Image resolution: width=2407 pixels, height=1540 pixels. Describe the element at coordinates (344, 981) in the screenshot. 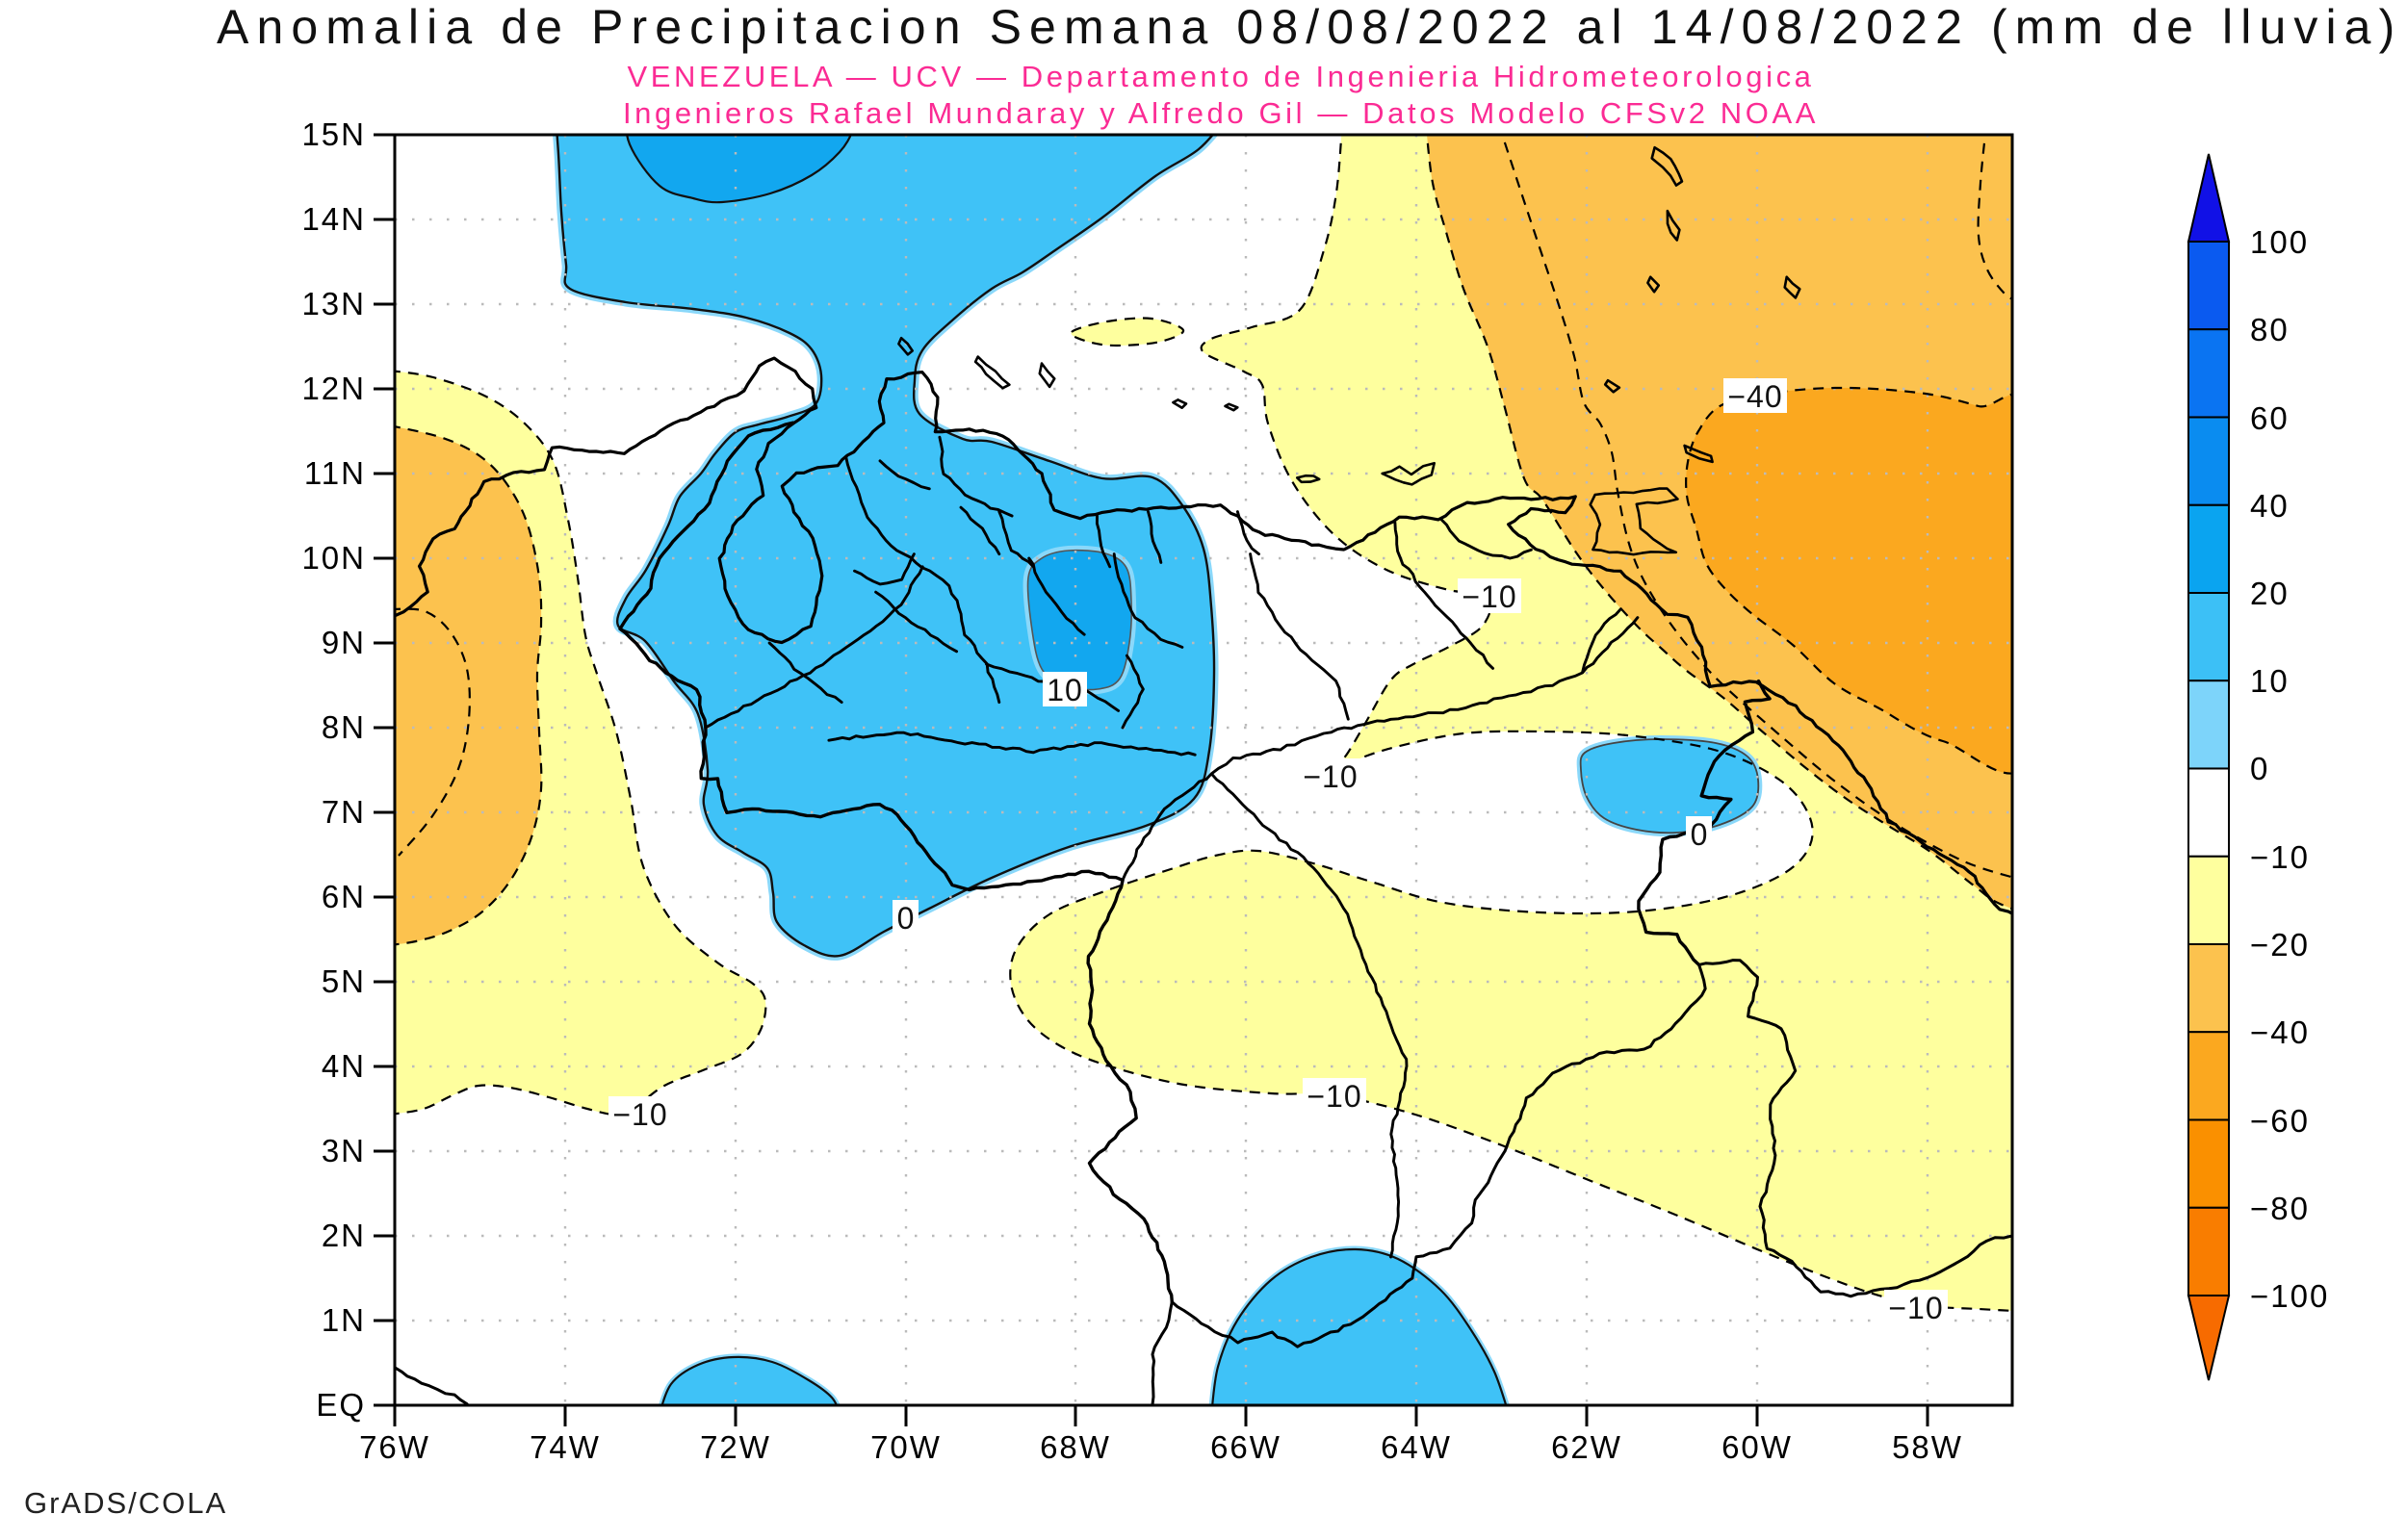

I see `svg-text: 5N` at that location.